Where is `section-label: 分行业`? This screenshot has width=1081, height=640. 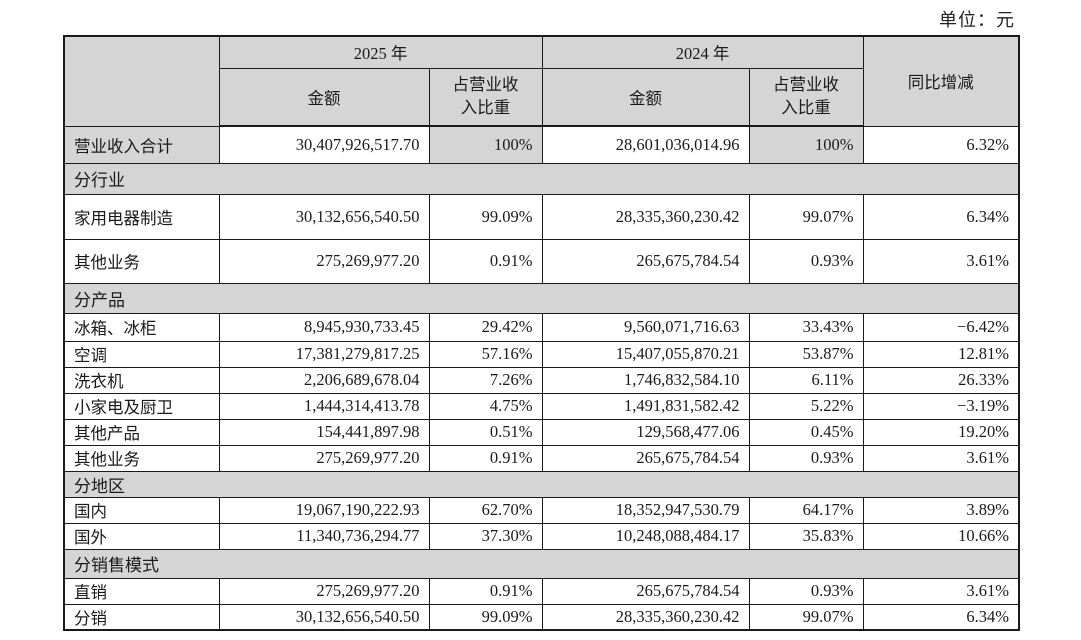
section-label: 分行业 is located at coordinates (541, 178).